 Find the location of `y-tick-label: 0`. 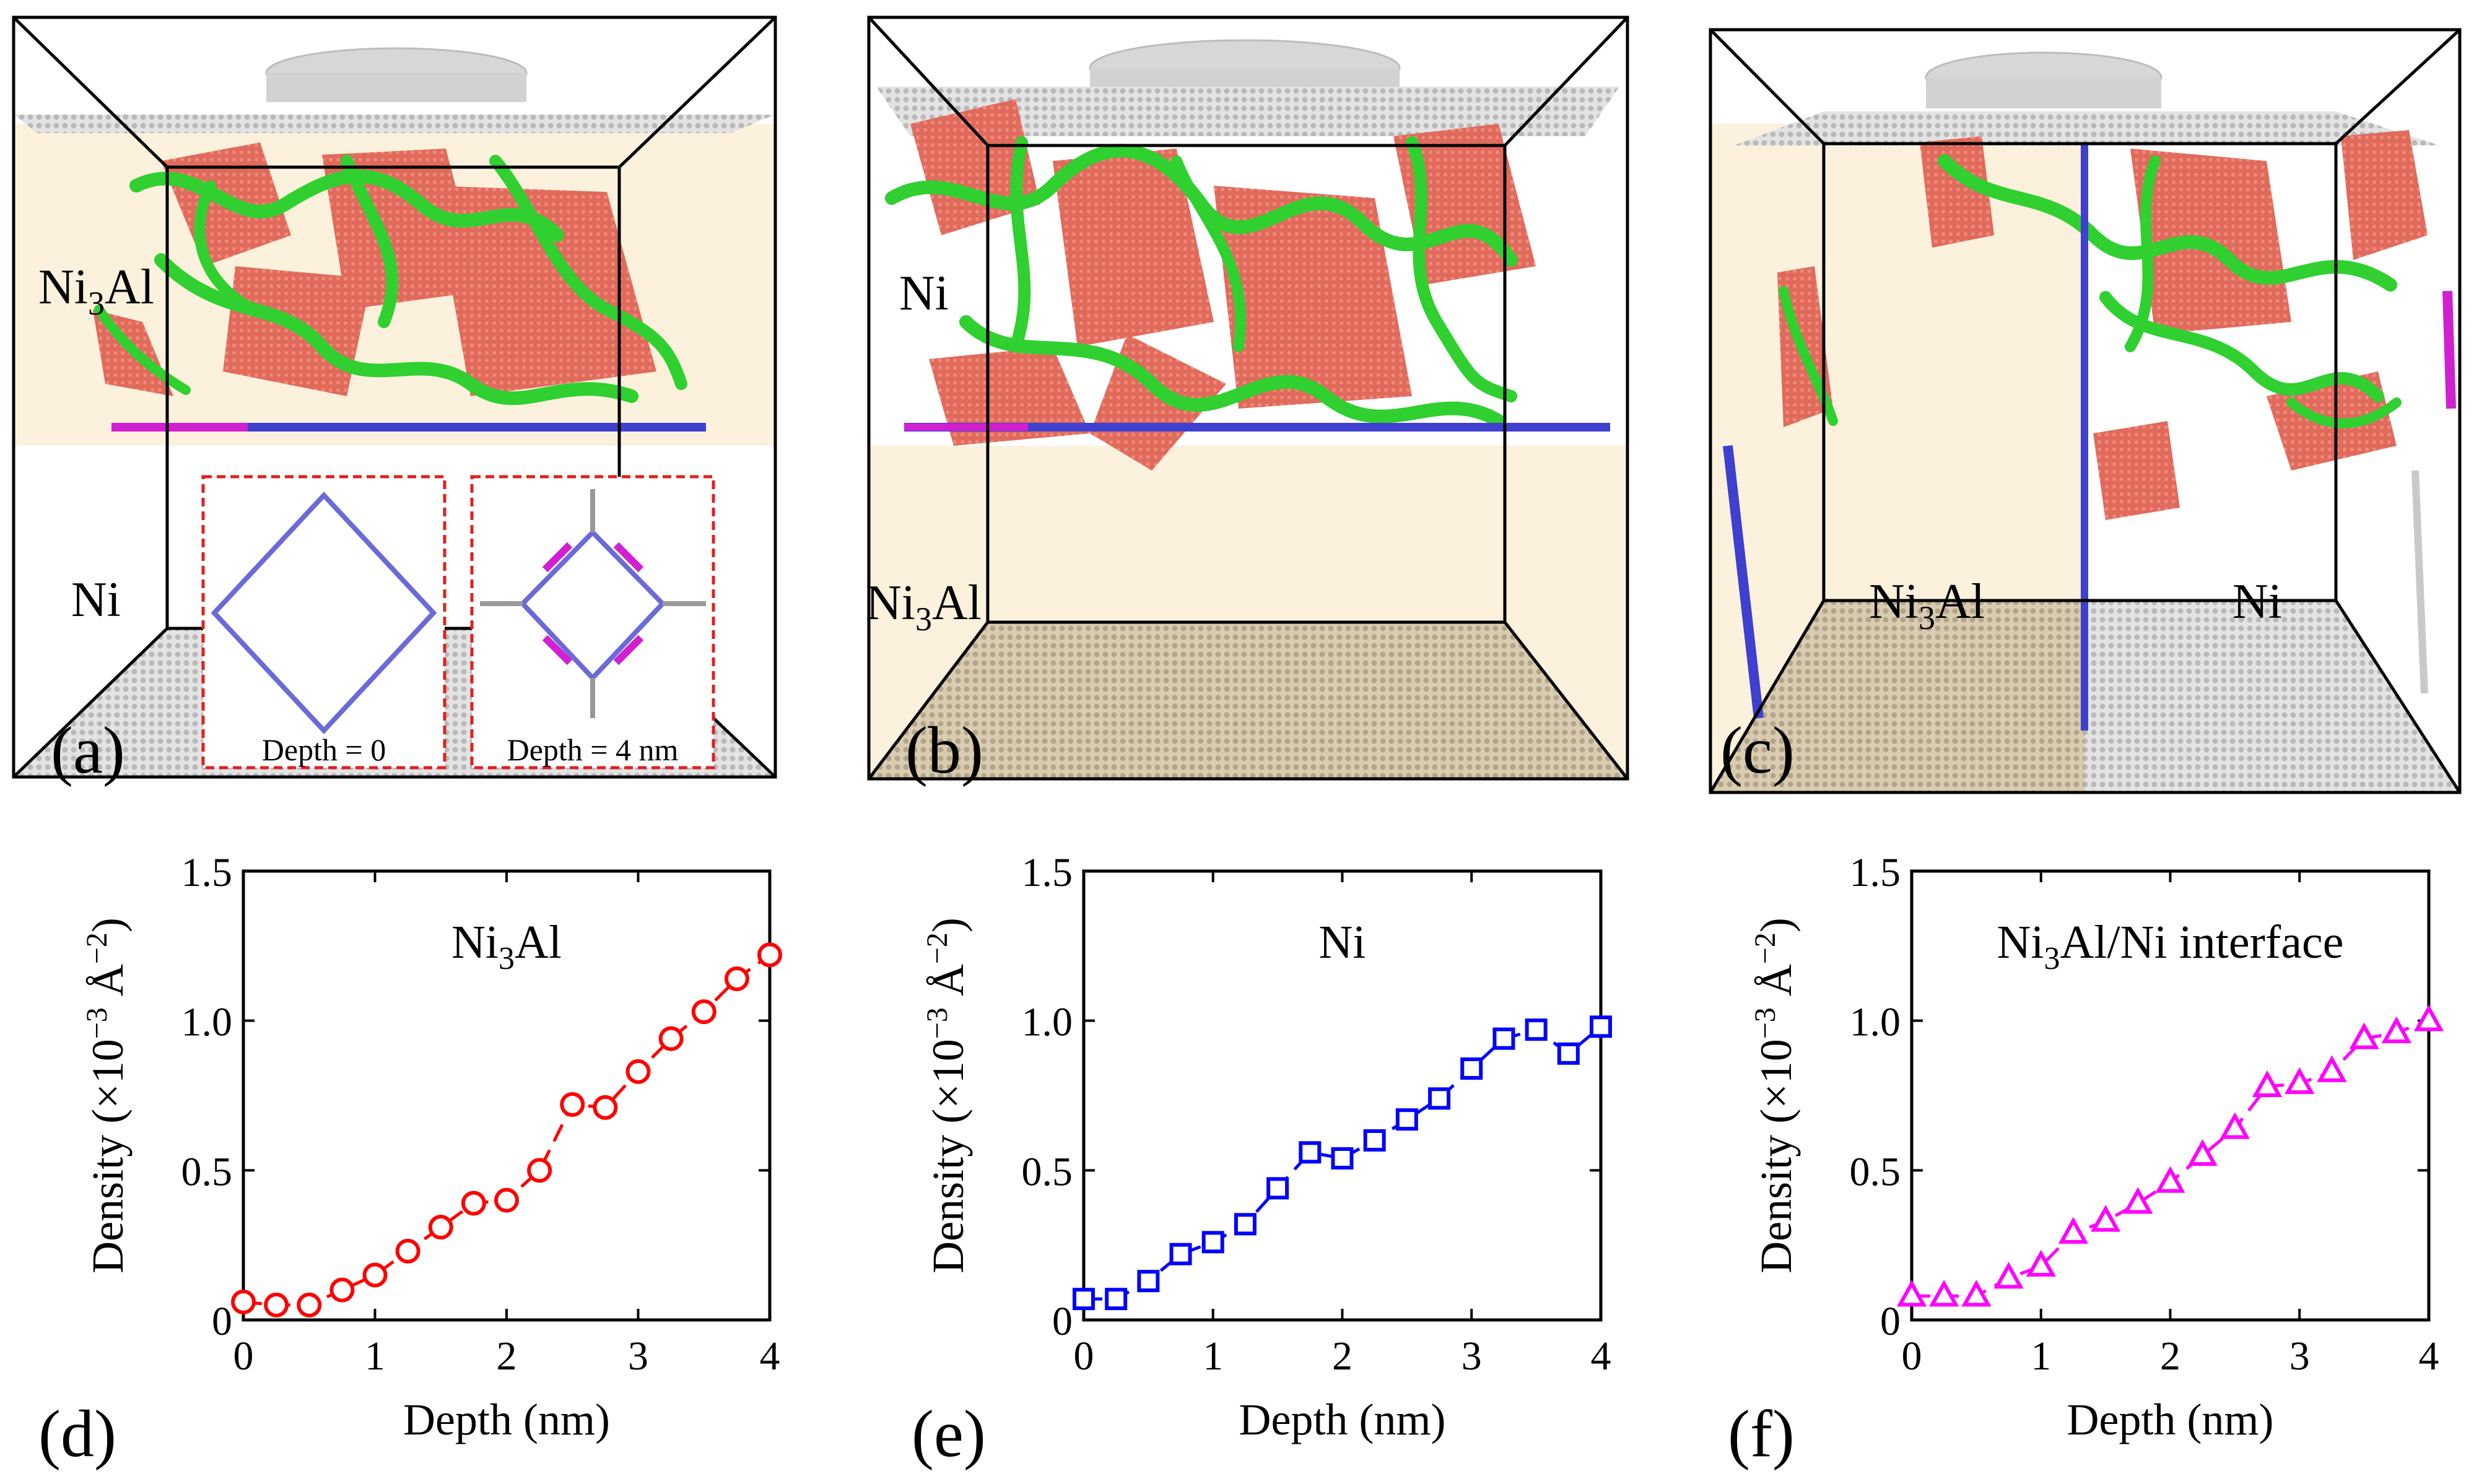

y-tick-label: 0 is located at coordinates (1063, 1321).